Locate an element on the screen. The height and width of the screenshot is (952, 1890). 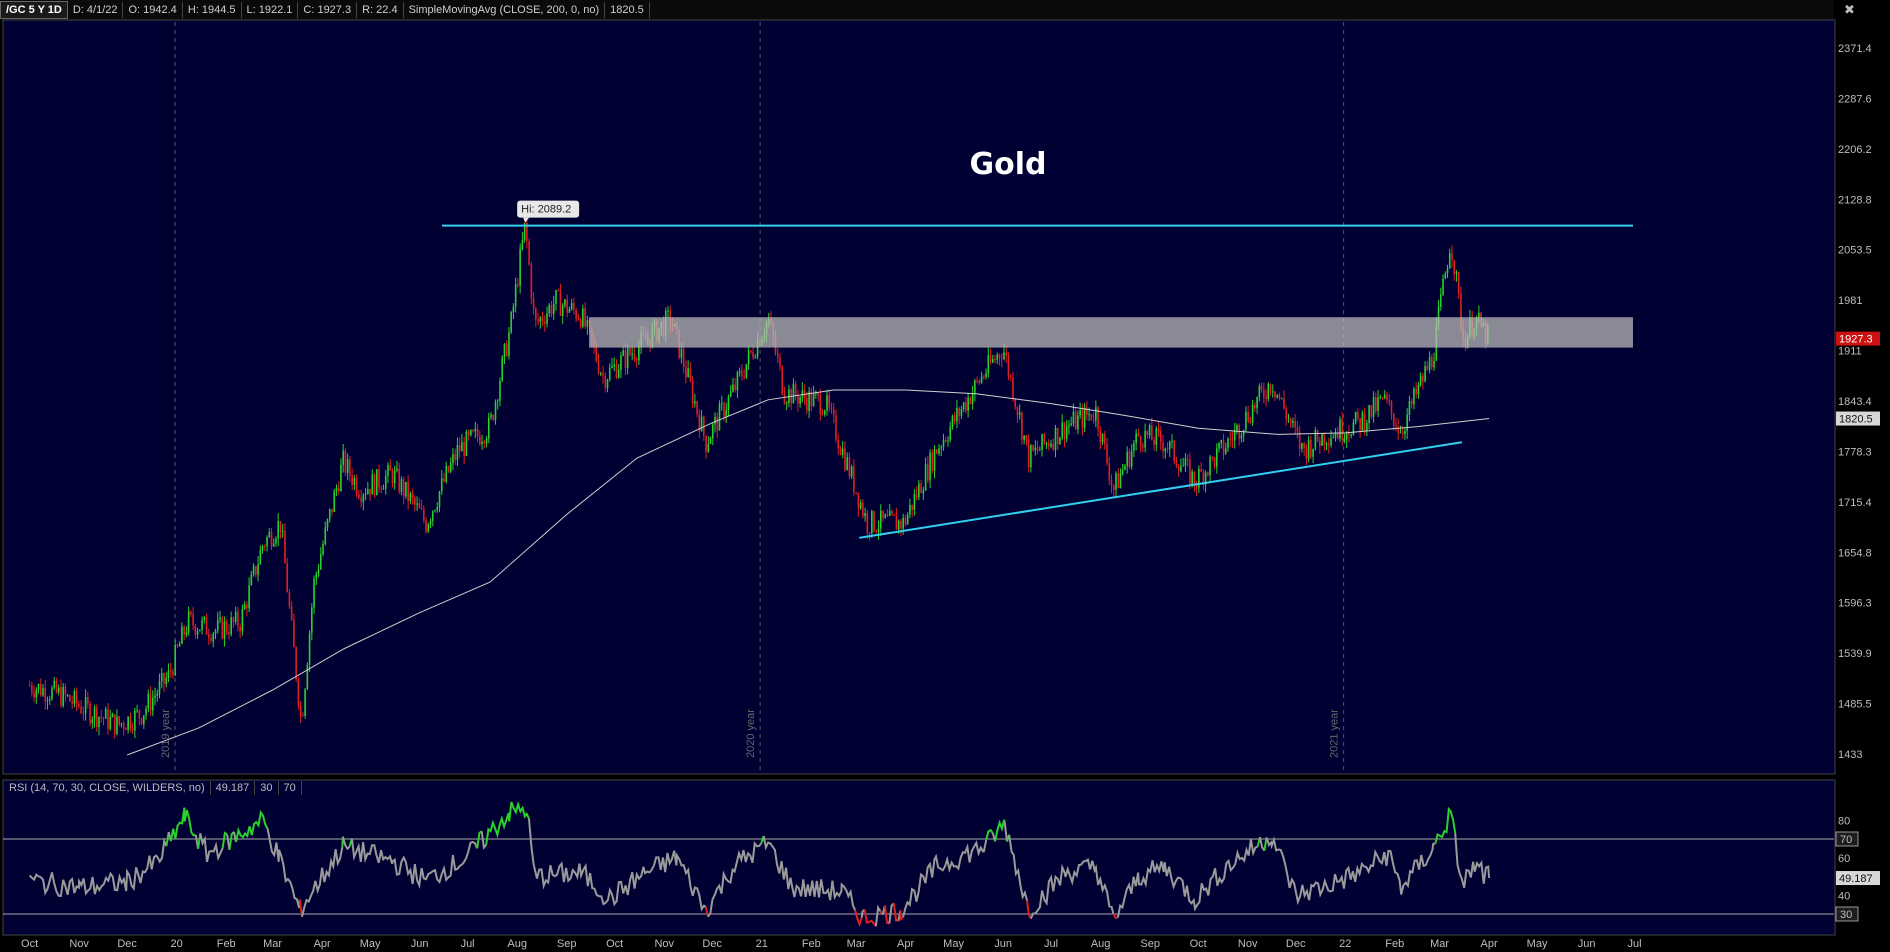
low-label: L: 1922.1 is located at coordinates (270, 10).